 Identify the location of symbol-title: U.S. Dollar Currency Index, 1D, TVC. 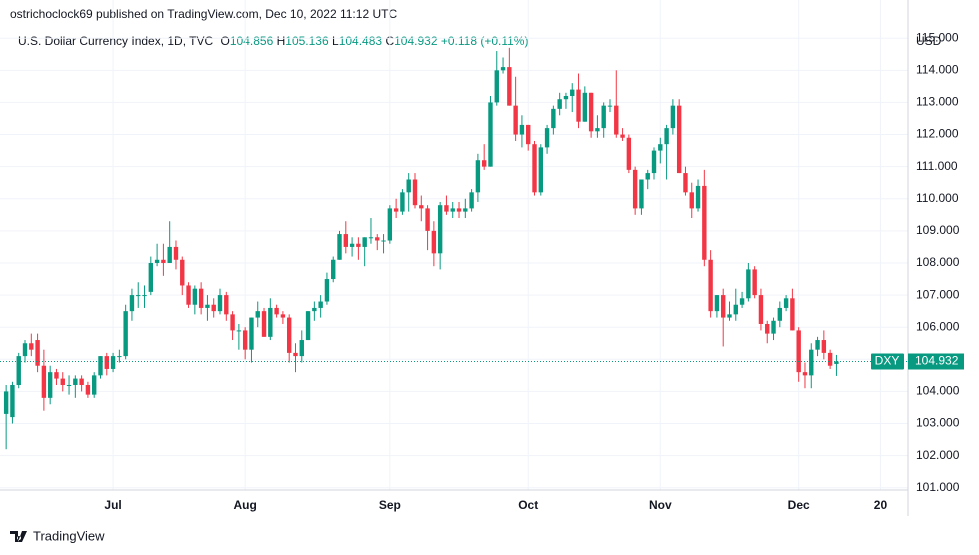
(116, 41).